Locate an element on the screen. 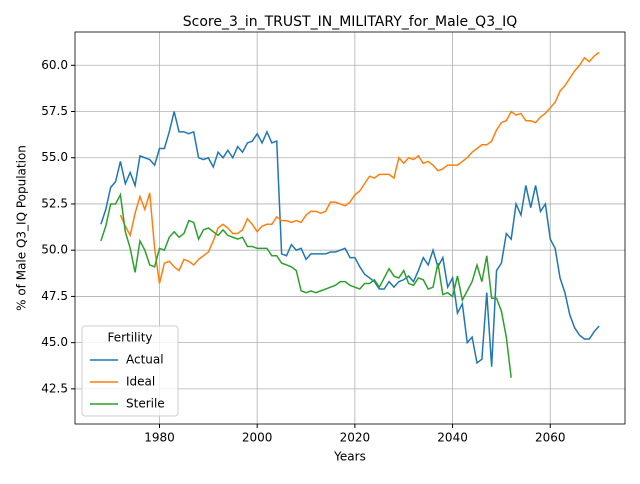 The image size is (640, 484). y-tick-label: 42.5 is located at coordinates (54, 388).